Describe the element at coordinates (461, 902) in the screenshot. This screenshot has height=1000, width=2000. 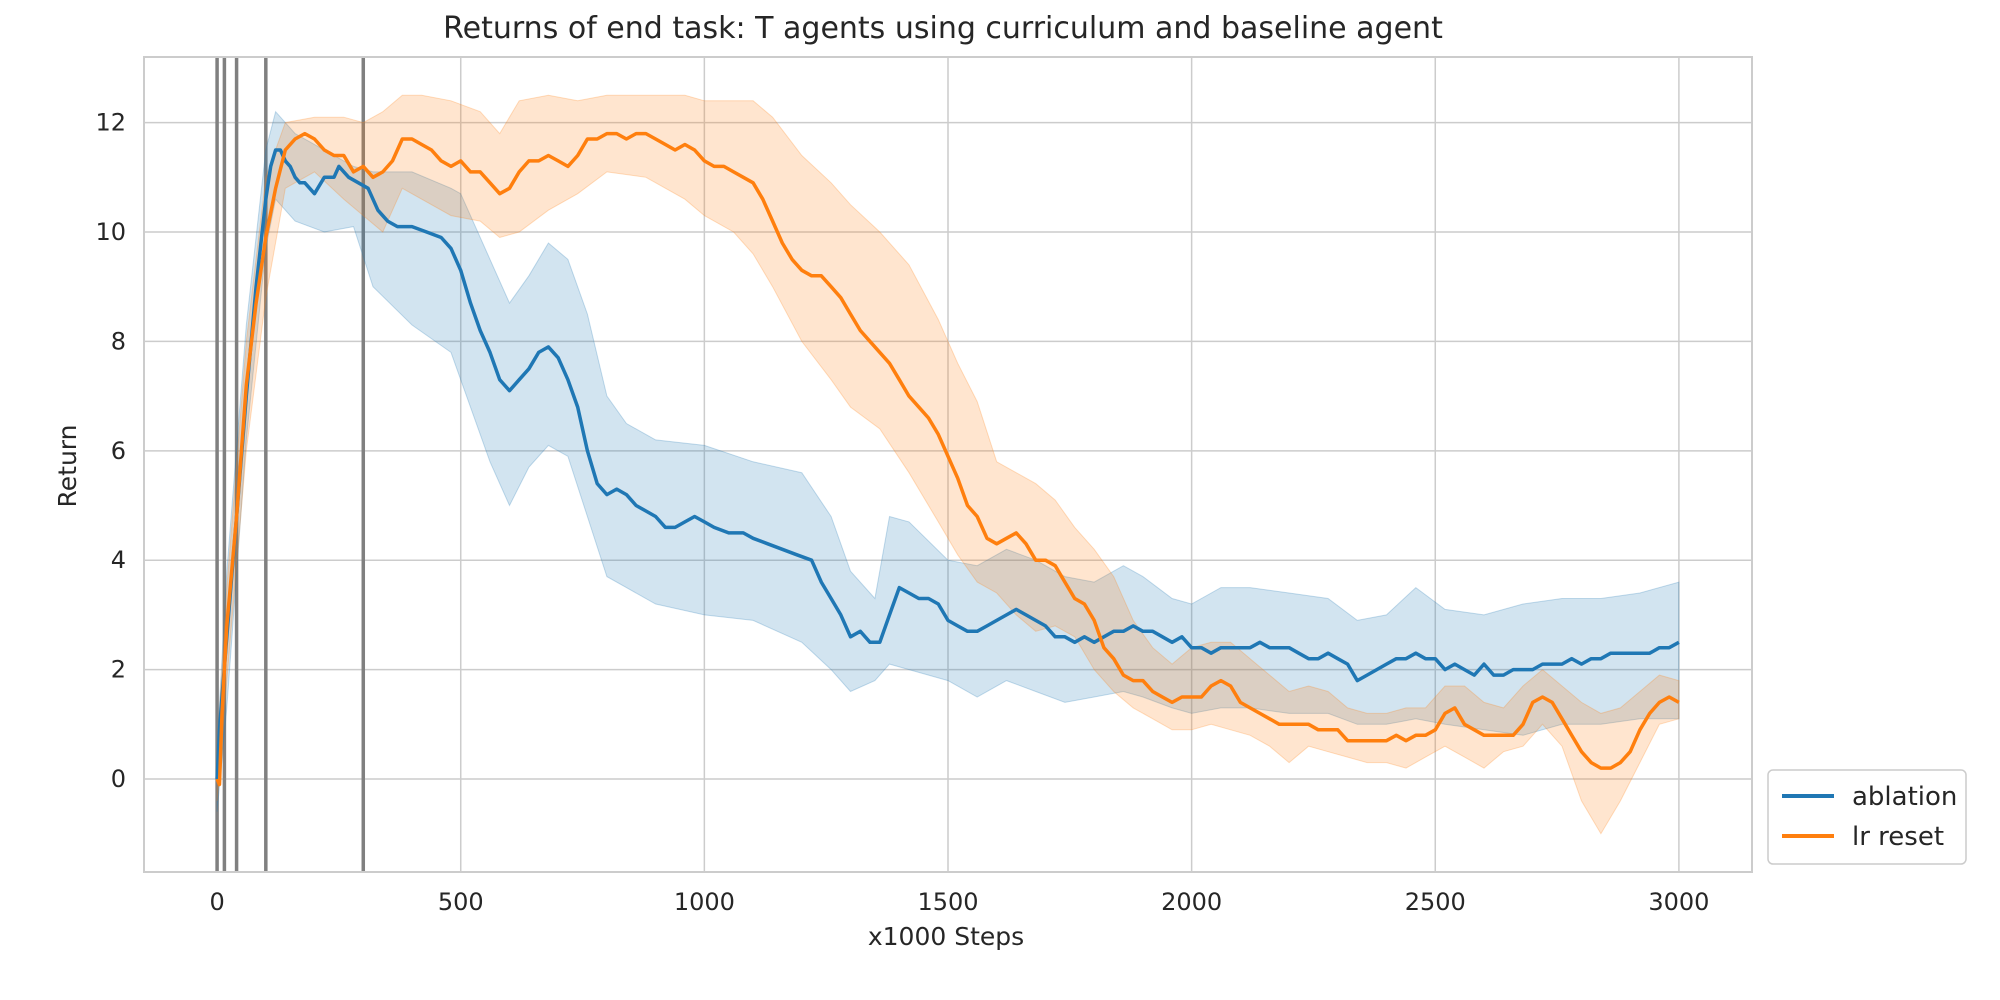
I see `x-tick-label: 500` at that location.